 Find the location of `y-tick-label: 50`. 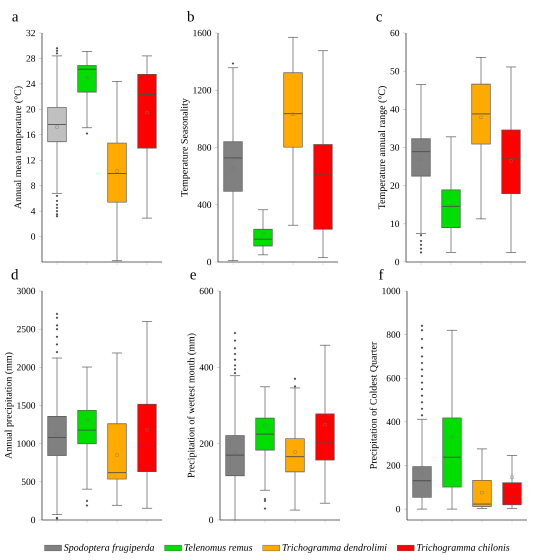

y-tick-label: 50 is located at coordinates (395, 71).